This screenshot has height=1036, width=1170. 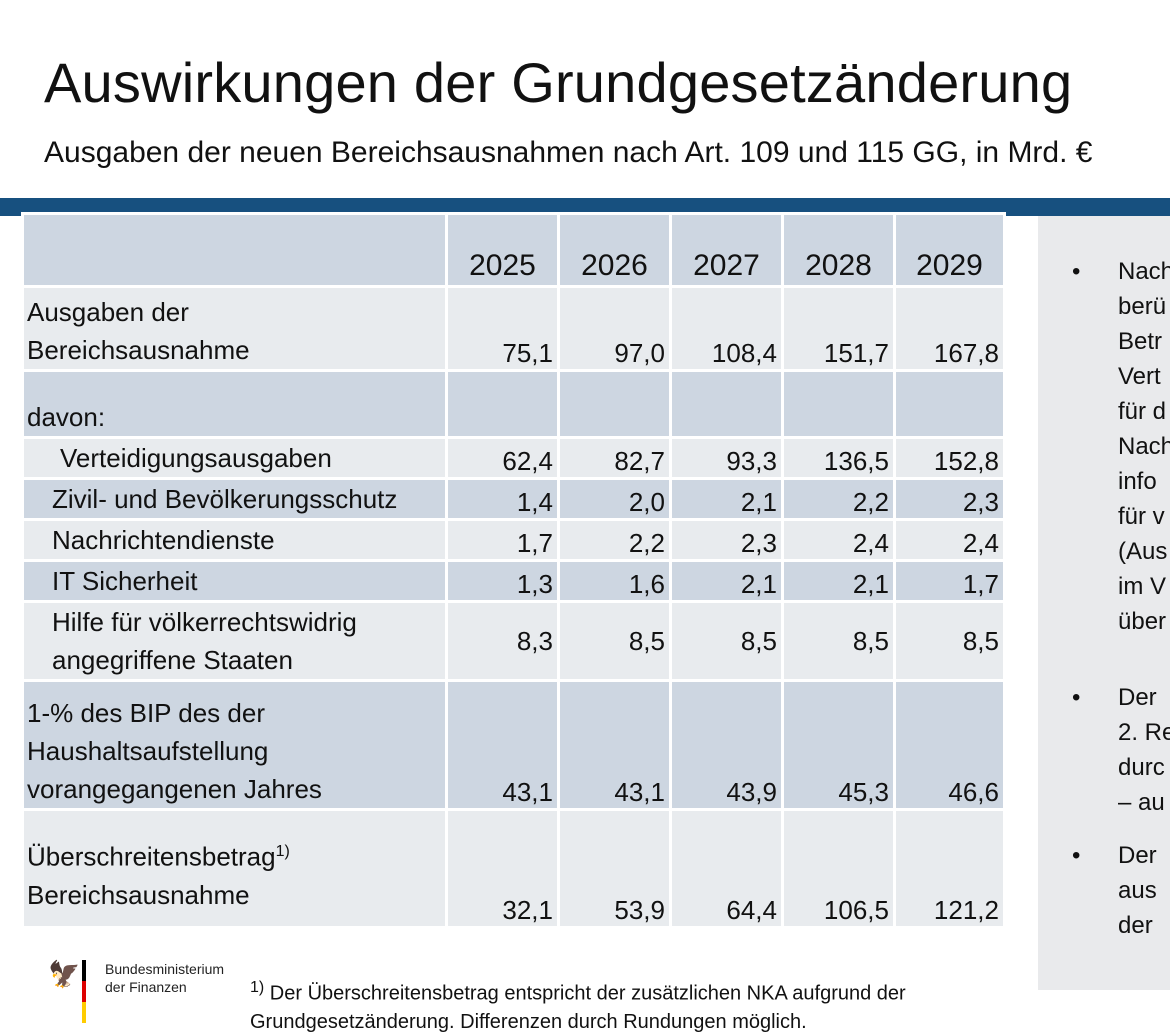 I want to click on flag-black, so click(x=84, y=970).